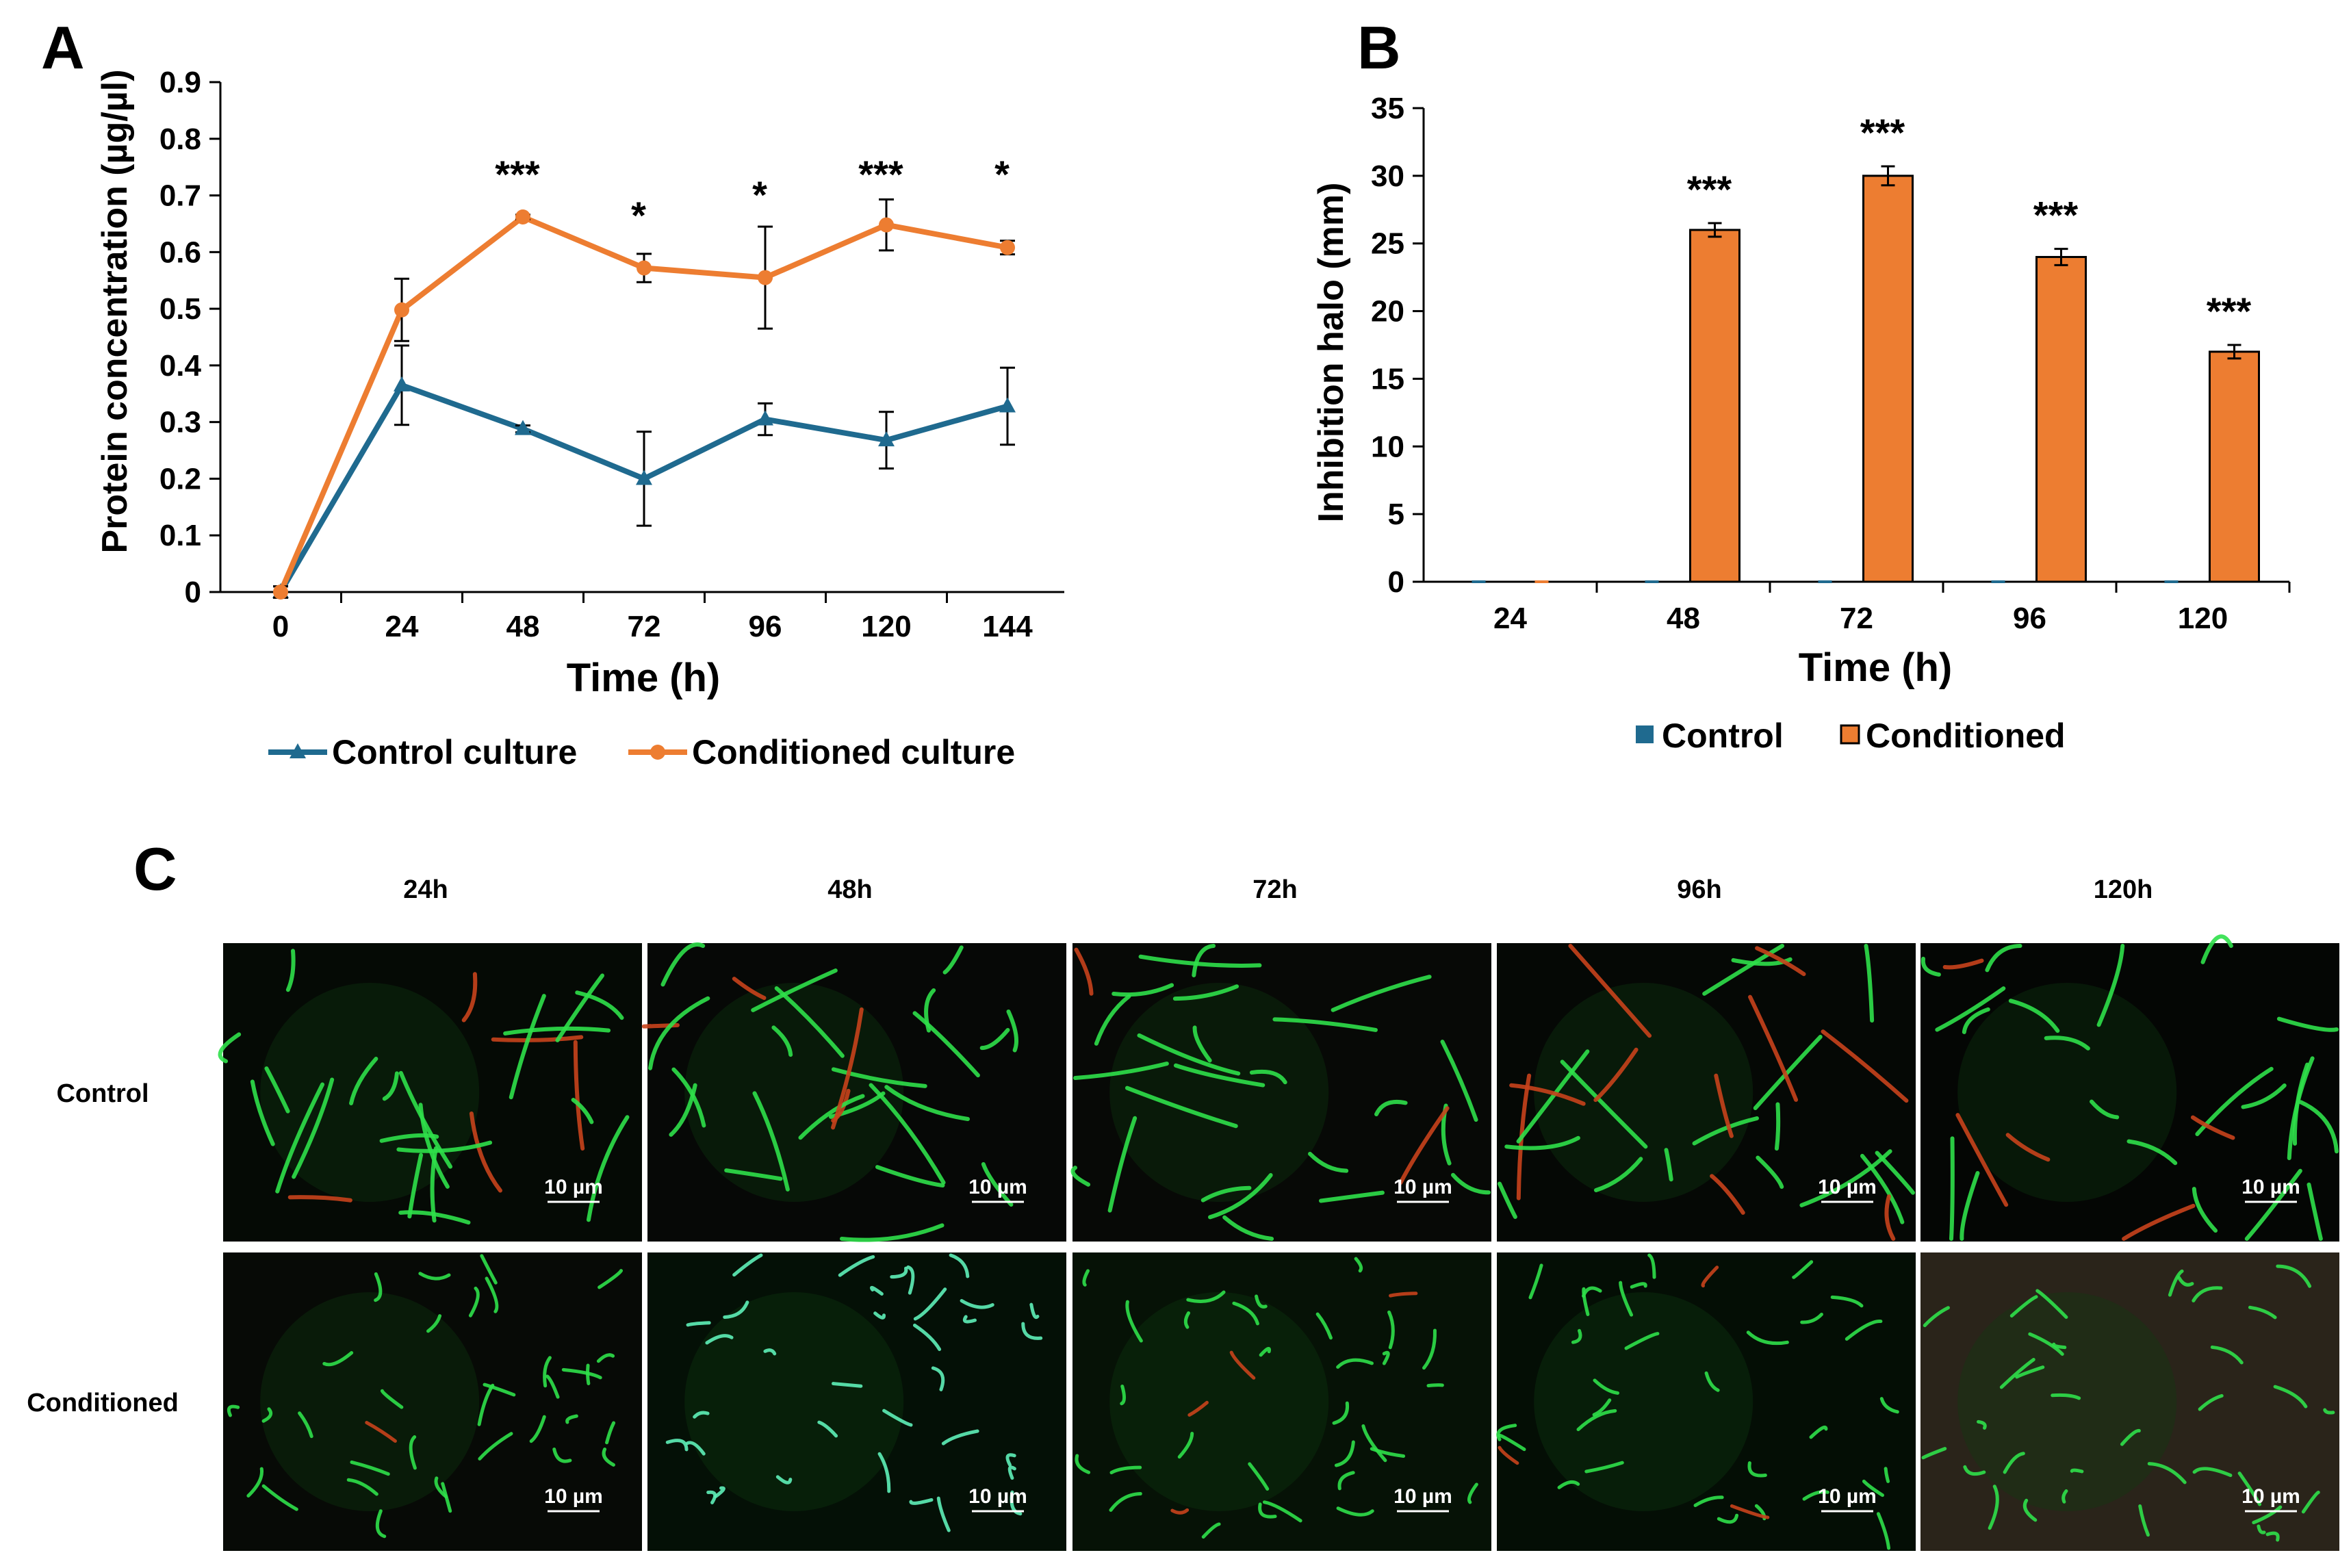  I want to click on panel-a-y-tick-label: 0.9, so click(180, 82).